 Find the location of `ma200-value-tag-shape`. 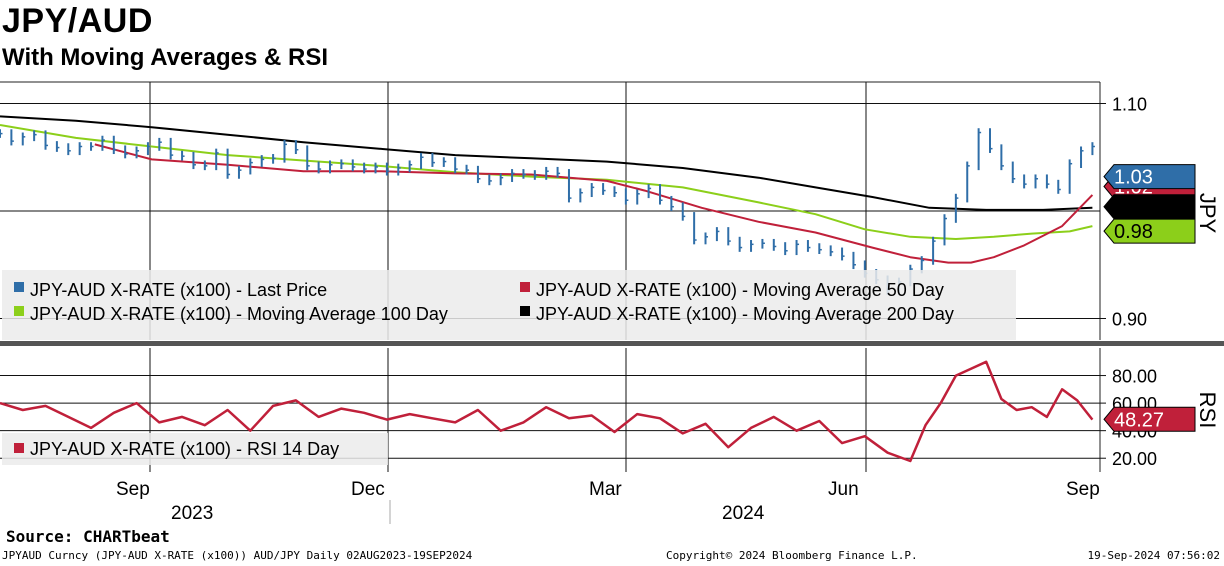

ma200-value-tag-shape is located at coordinates (1149, 207).